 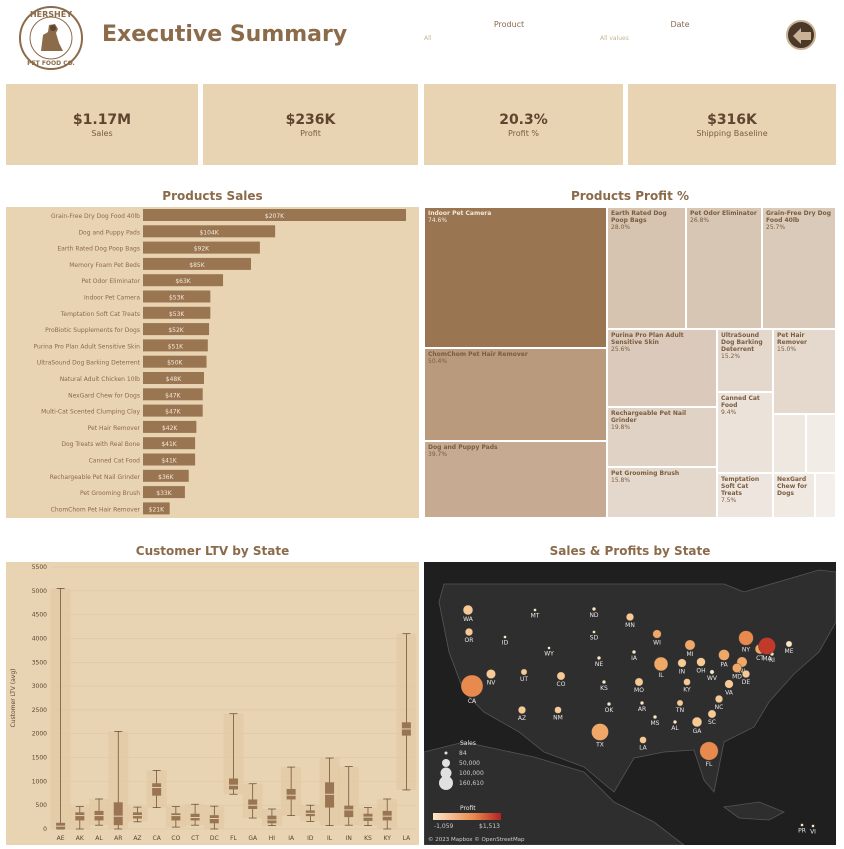 What do you see at coordinates (745, 432) in the screenshot?
I see `treemap-cell: Canned Cat Food 9.4%` at bounding box center [745, 432].